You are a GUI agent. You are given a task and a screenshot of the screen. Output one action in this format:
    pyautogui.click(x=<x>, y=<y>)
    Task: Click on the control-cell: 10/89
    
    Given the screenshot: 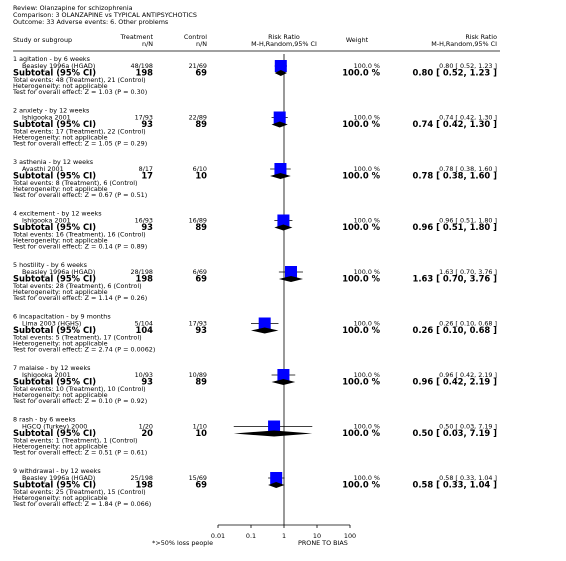 What is the action you would take?
    pyautogui.click(x=198, y=375)
    